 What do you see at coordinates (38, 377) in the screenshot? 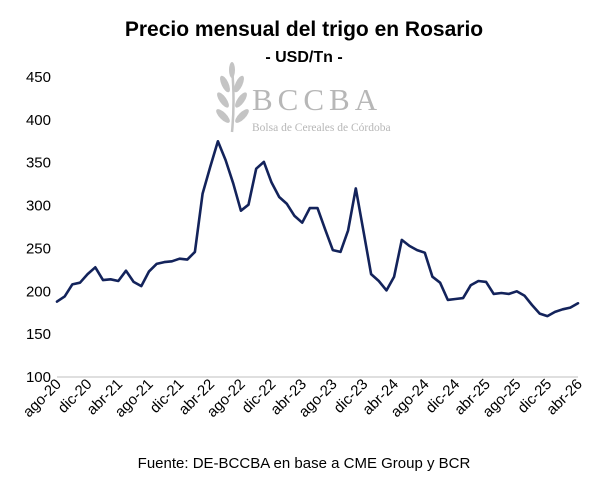
I see `y-tick-label: 100` at bounding box center [38, 377].